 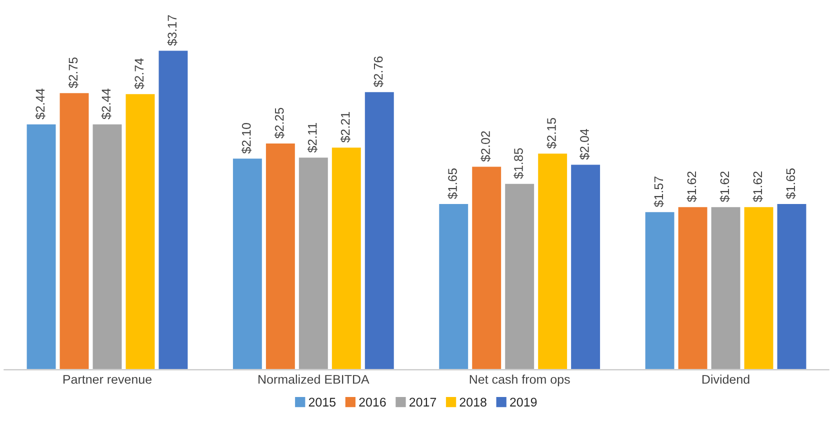 What do you see at coordinates (322, 402) in the screenshot?
I see `legend-label: 2015` at bounding box center [322, 402].